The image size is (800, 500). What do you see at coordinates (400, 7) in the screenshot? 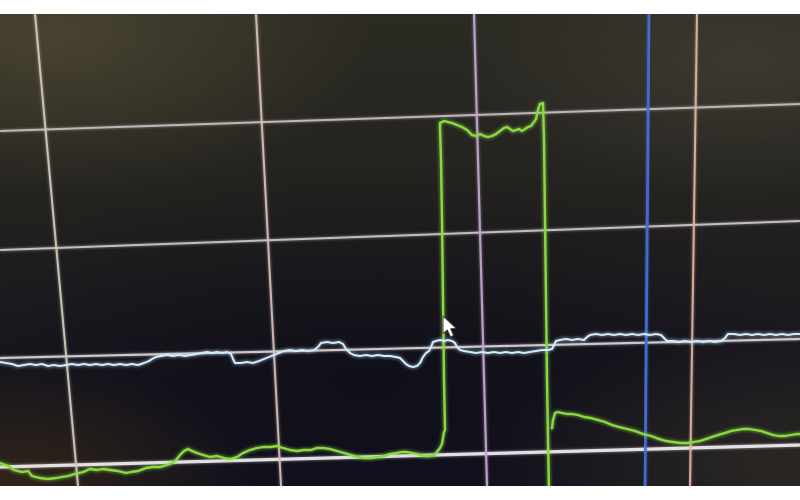
I see `top-white-band` at bounding box center [400, 7].